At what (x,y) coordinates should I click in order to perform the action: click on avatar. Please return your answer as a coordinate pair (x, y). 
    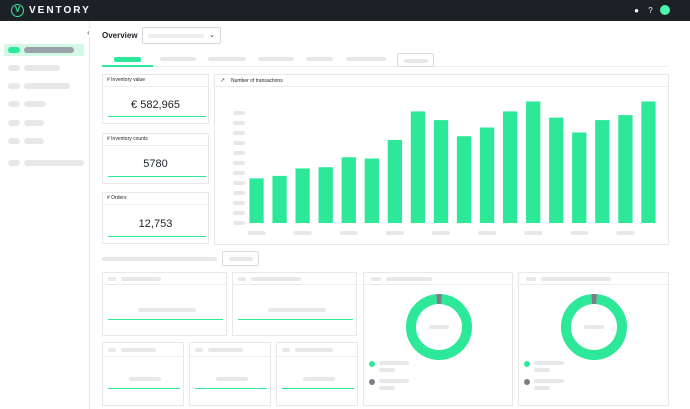
    Looking at the image, I should click on (665, 10).